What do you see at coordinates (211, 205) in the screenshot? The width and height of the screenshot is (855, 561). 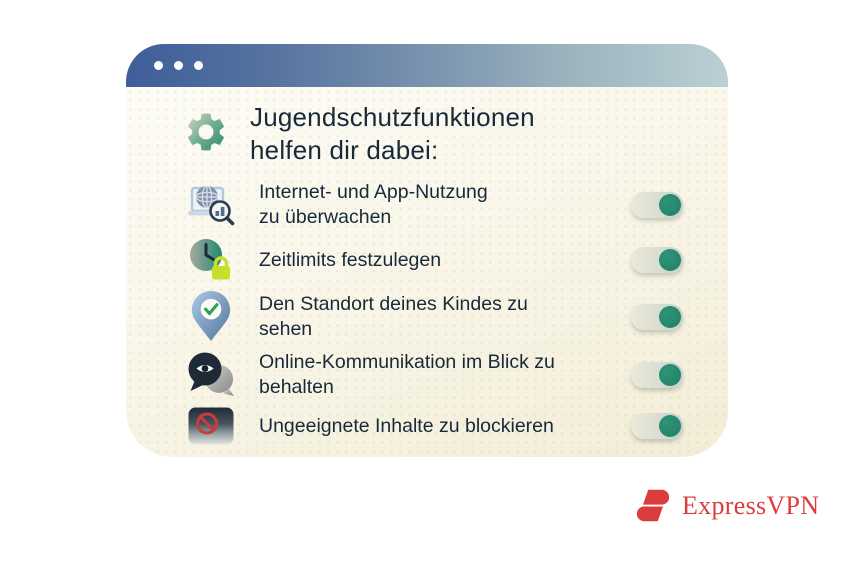 I see `internet-app-monitoring-icon` at bounding box center [211, 205].